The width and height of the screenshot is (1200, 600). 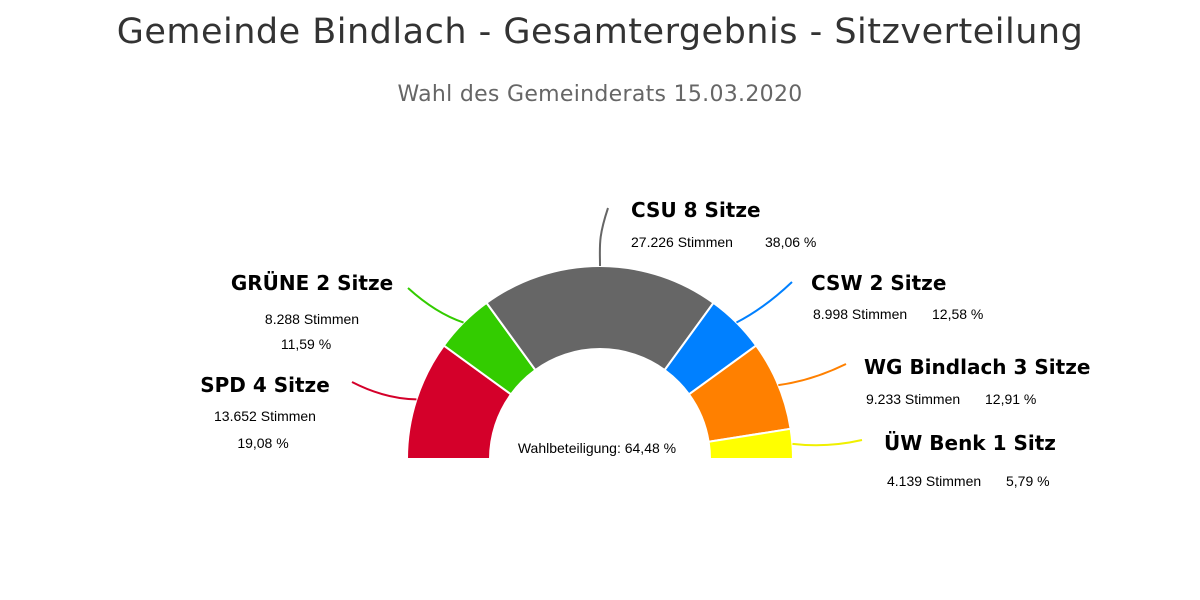 What do you see at coordinates (265, 385) in the screenshot?
I see `label-spd-seats: SPD 4 Sitze` at bounding box center [265, 385].